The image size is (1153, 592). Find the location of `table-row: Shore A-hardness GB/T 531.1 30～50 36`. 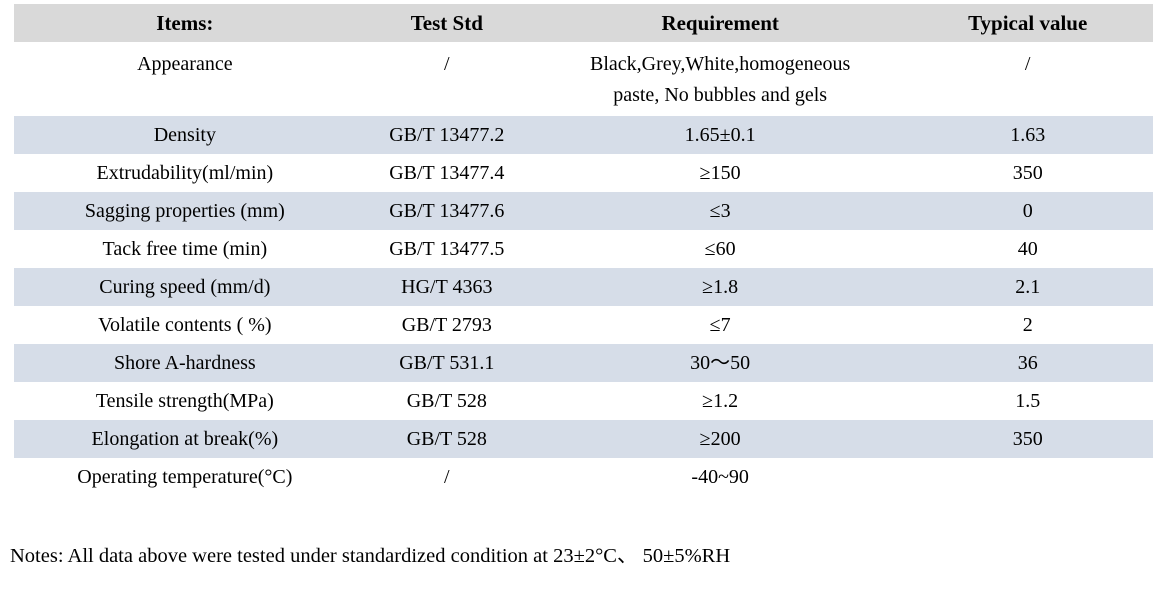

table-row: Shore A-hardness GB/T 531.1 30～50 36 is located at coordinates (583, 363).